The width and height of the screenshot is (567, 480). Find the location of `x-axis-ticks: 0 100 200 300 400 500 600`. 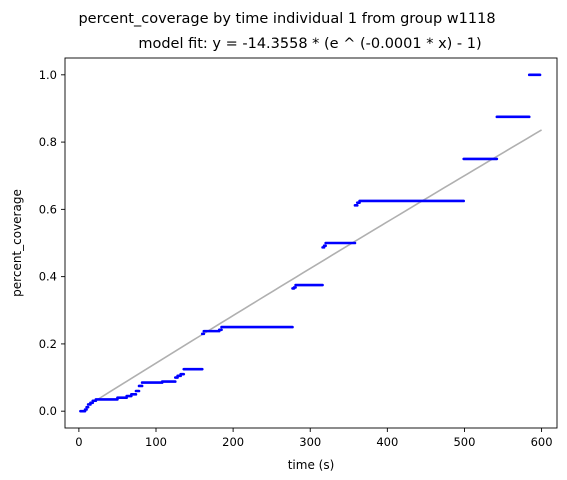

x-axis-ticks: 0 100 200 300 400 500 600 is located at coordinates (314, 438).